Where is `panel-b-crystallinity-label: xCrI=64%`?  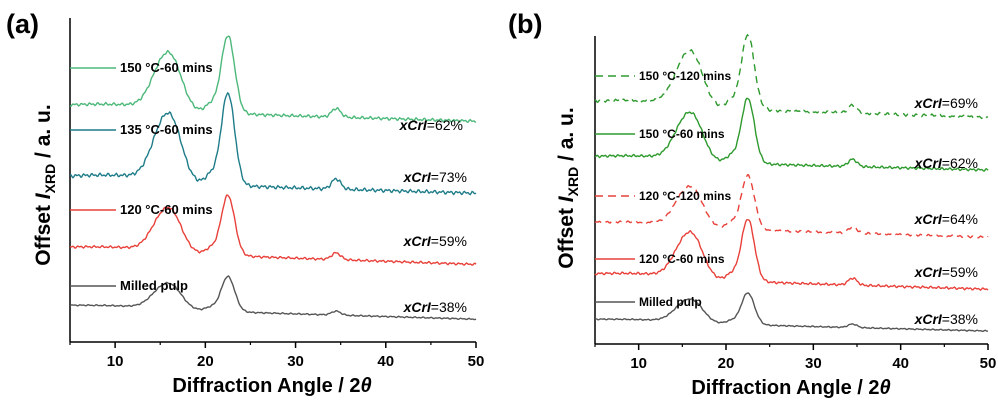 panel-b-crystallinity-label: xCrI=64% is located at coordinates (946, 219).